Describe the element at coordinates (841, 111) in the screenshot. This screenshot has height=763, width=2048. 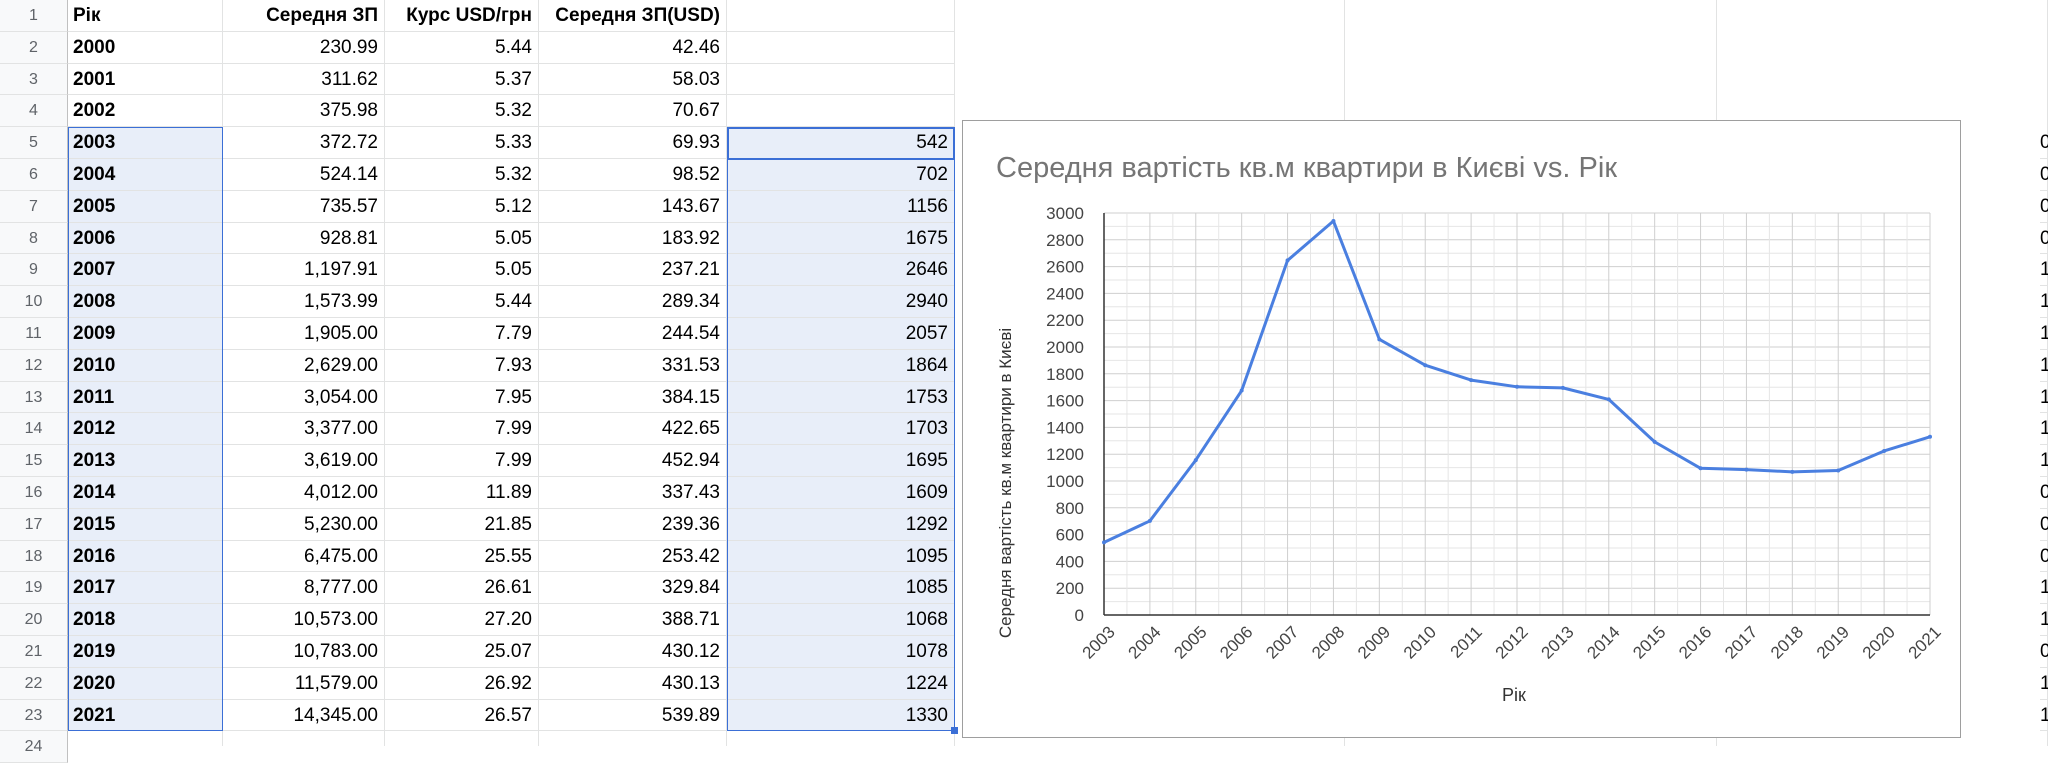
I see `table-cell` at that location.